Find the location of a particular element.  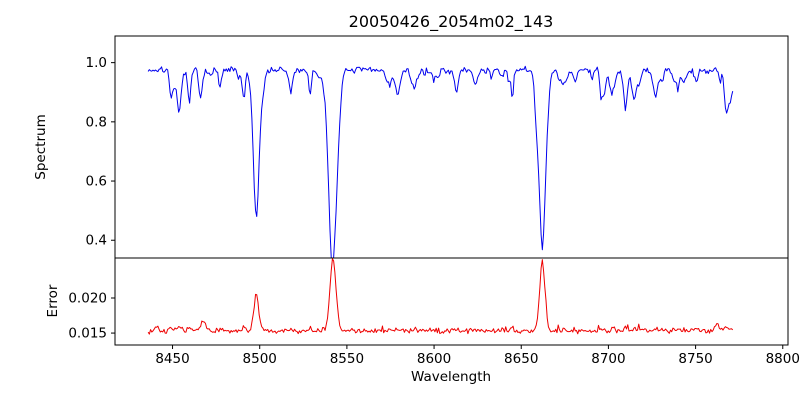

x-tick-label: 8800 is located at coordinates (783, 359).